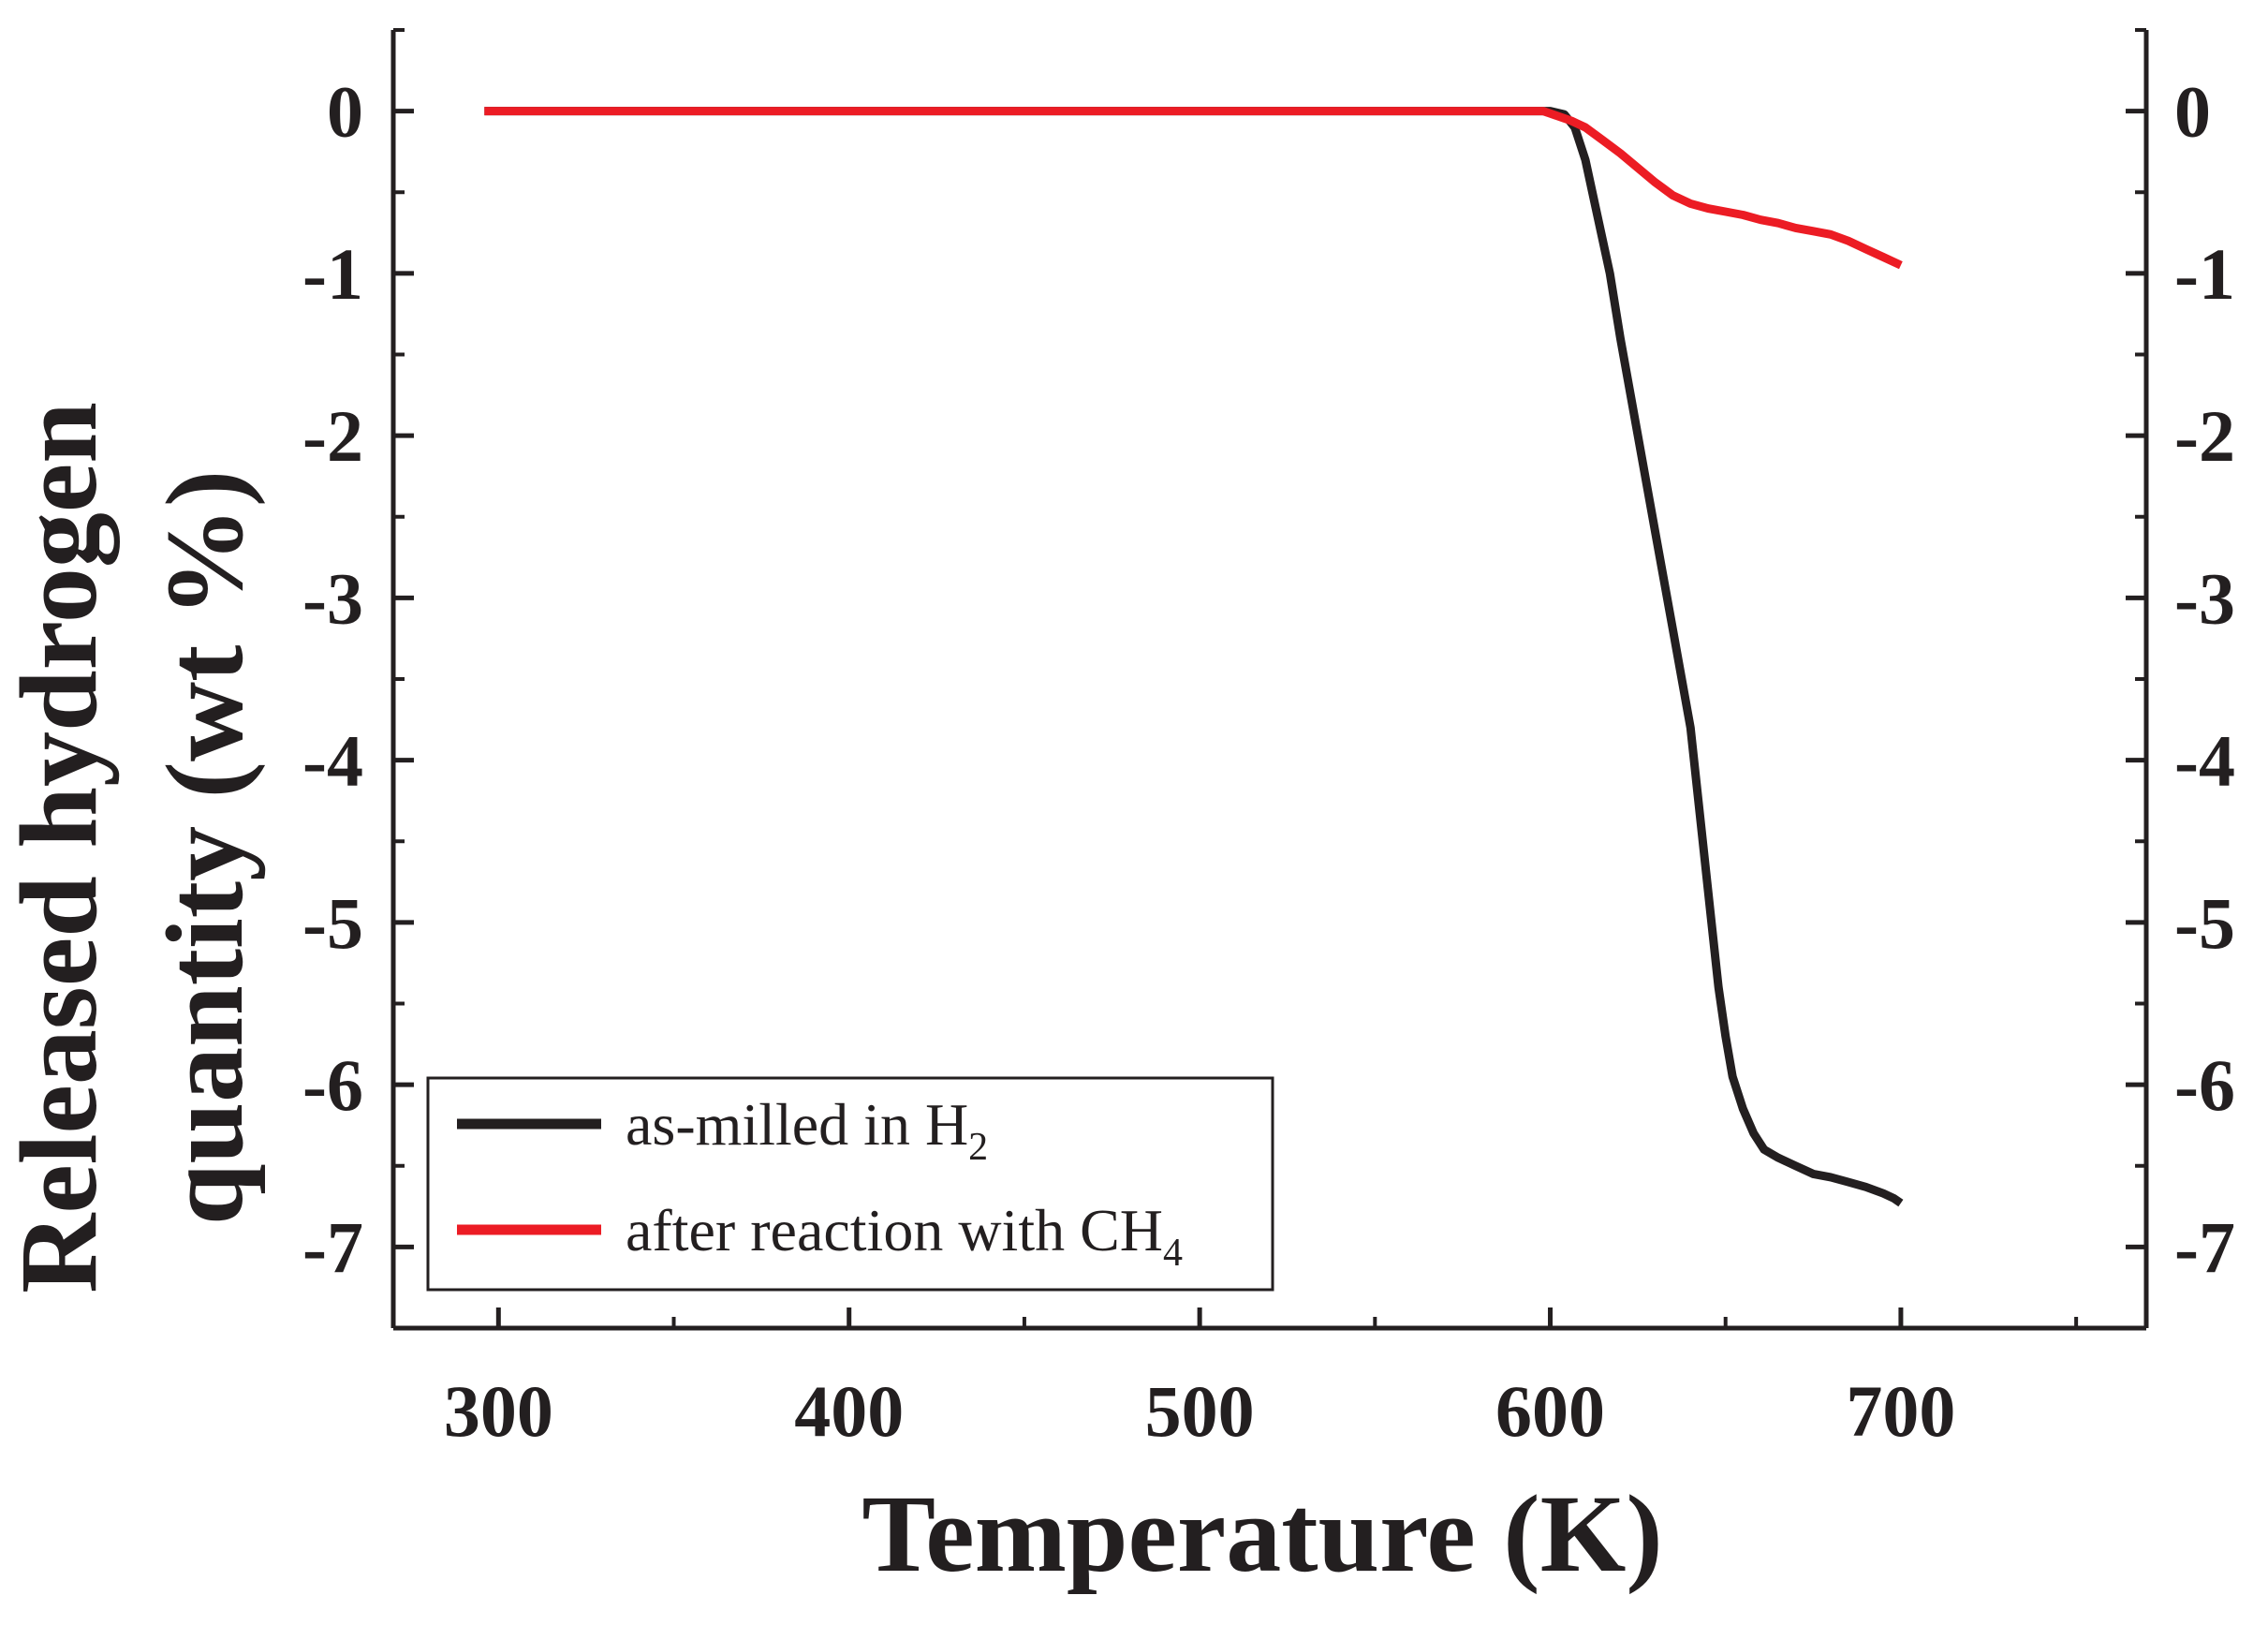 This screenshot has width=2268, height=1625. What do you see at coordinates (499, 1411) in the screenshot?
I see `x-tick-label: 300` at bounding box center [499, 1411].